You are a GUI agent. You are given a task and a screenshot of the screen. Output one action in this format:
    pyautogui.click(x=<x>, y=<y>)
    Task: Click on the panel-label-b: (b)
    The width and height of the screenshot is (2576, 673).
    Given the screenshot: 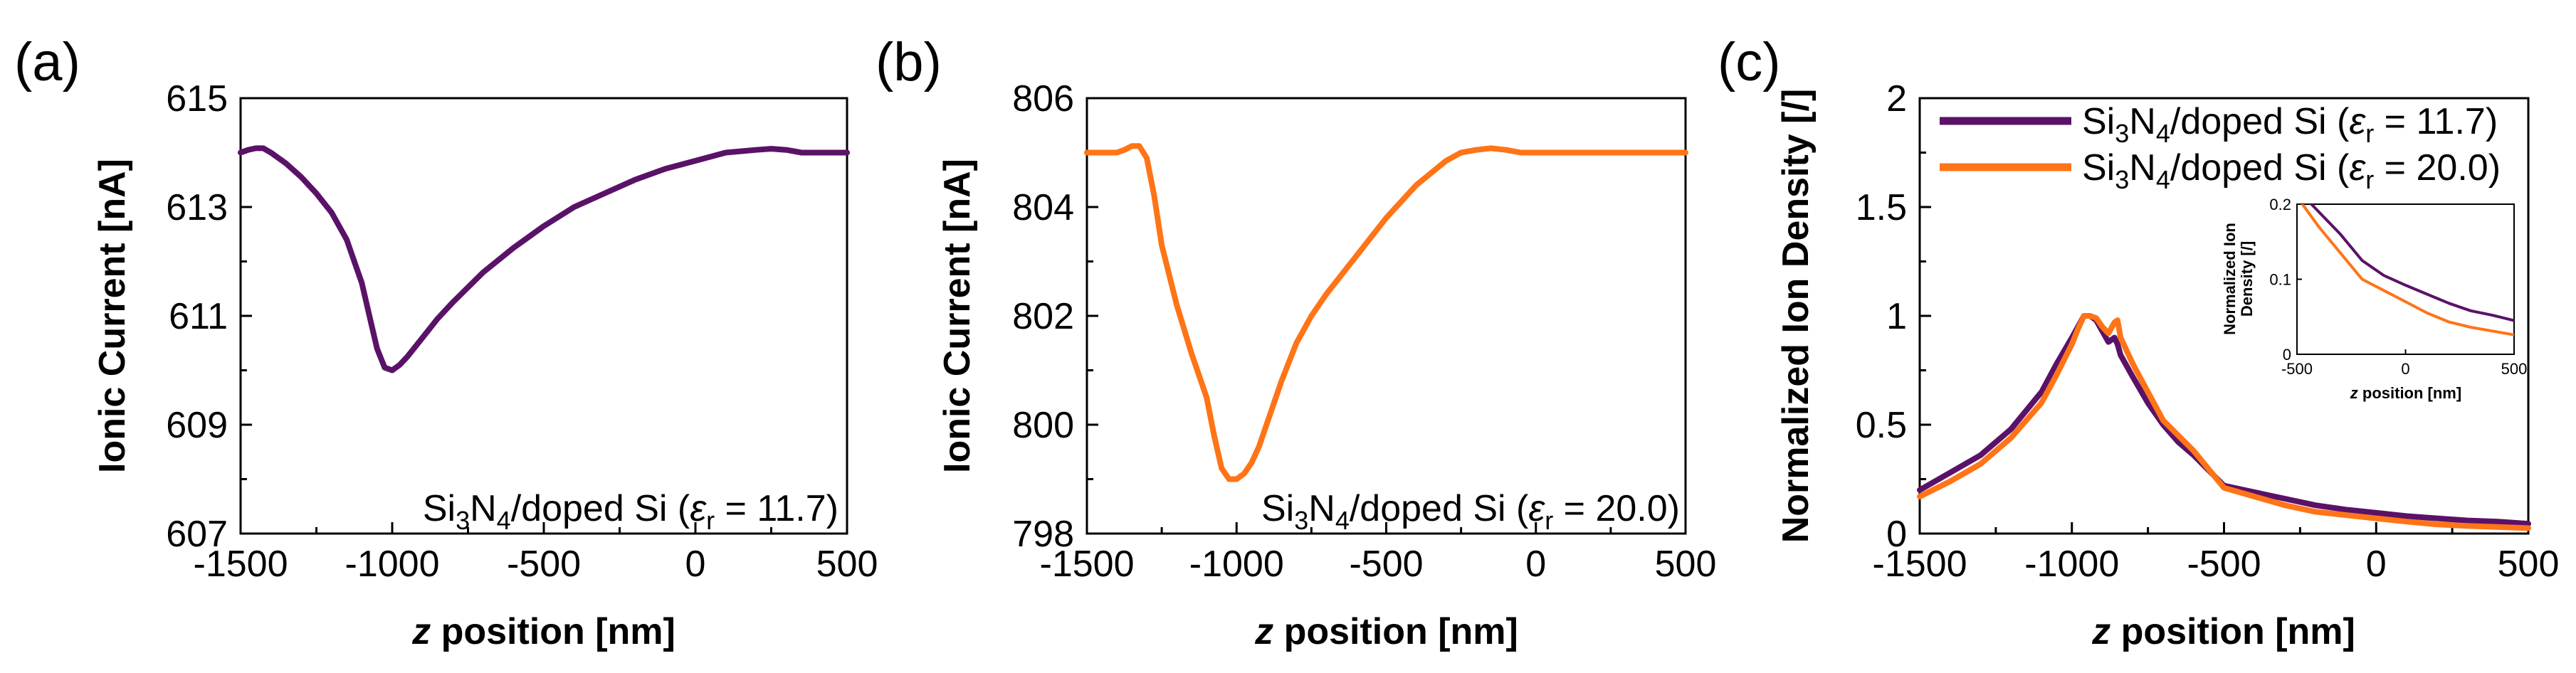 What is the action you would take?
    pyautogui.click(x=909, y=62)
    